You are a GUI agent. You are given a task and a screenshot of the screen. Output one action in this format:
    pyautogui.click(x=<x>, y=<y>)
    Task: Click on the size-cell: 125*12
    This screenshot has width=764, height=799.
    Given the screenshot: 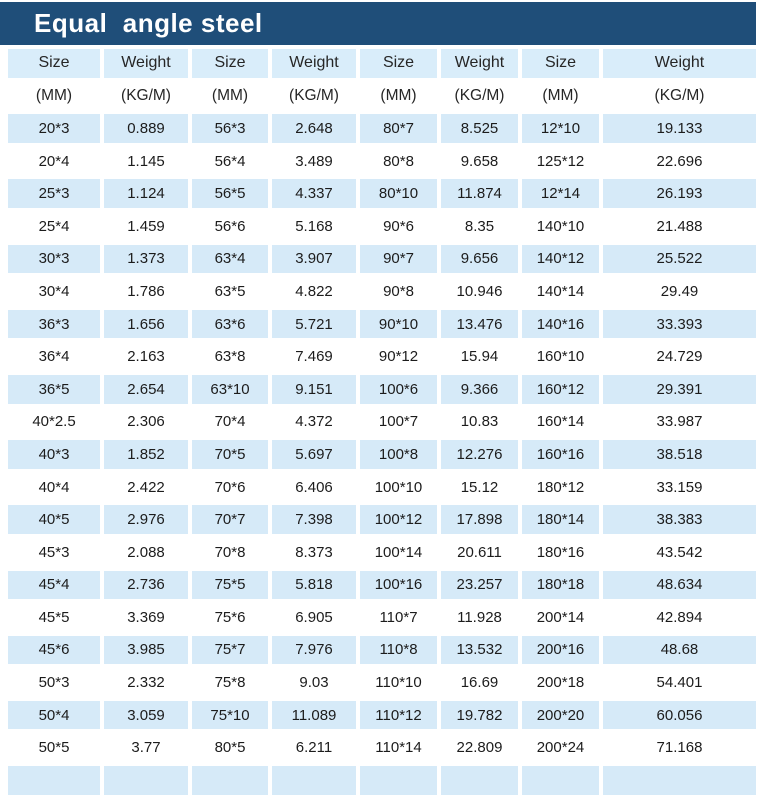 What is the action you would take?
    pyautogui.click(x=560, y=161)
    